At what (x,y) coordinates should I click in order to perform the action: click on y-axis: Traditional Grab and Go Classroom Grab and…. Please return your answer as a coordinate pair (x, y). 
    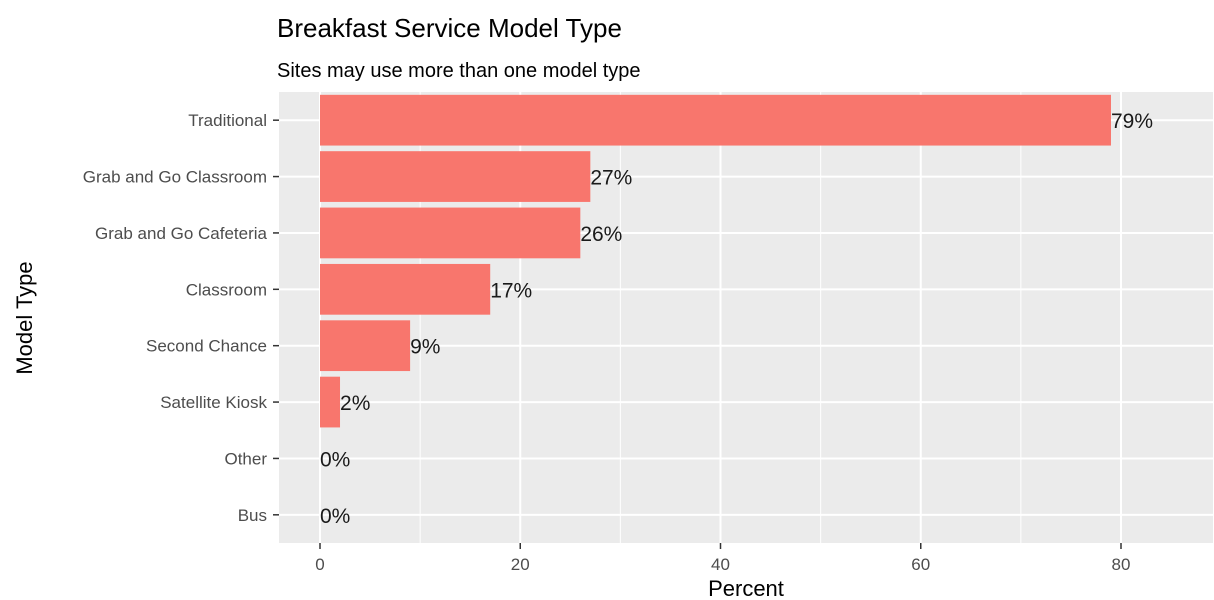
    Looking at the image, I should click on (181, 318).